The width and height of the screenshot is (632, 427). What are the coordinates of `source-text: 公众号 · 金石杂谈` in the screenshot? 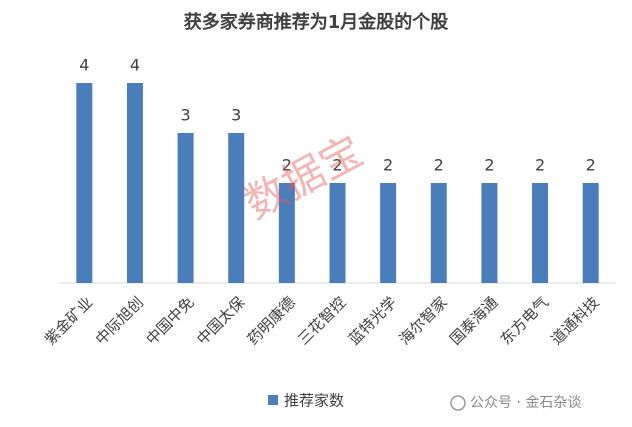 It's located at (525, 403).